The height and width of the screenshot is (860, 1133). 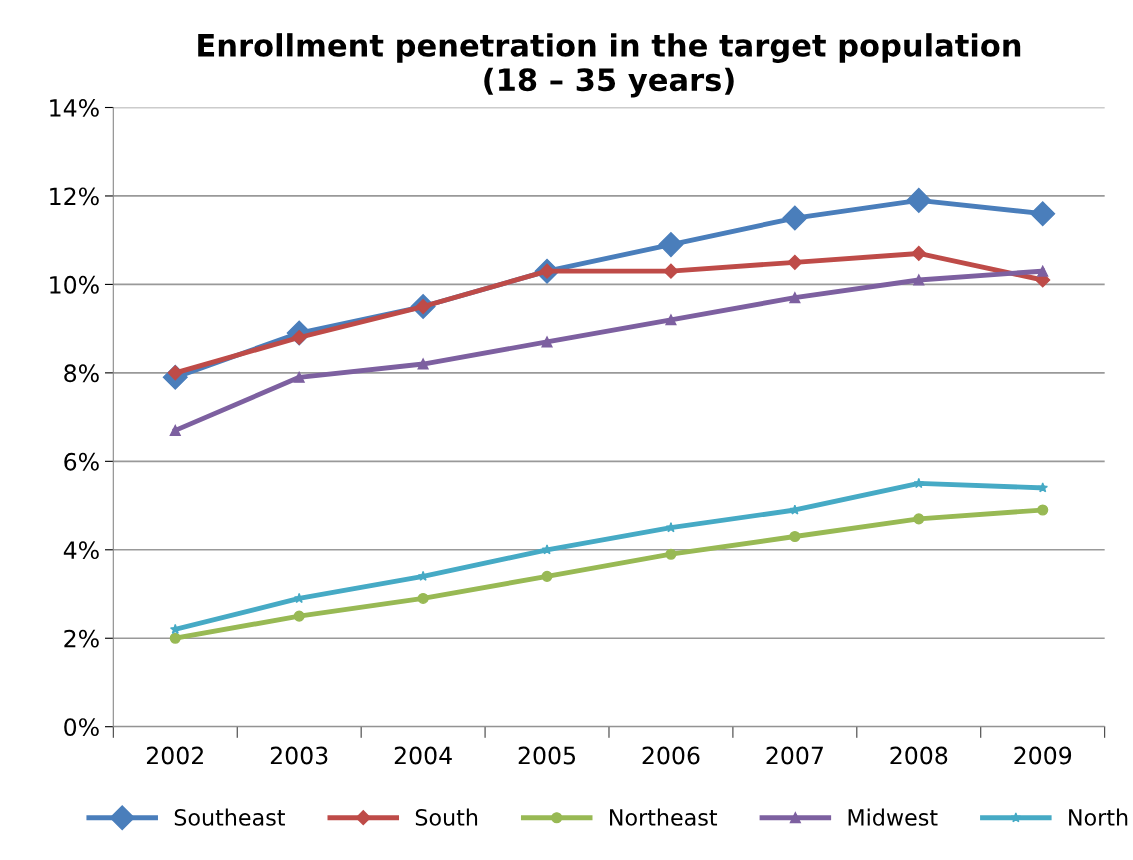 What do you see at coordinates (174, 755) in the screenshot?
I see `x-tick-label: 2002` at bounding box center [174, 755].